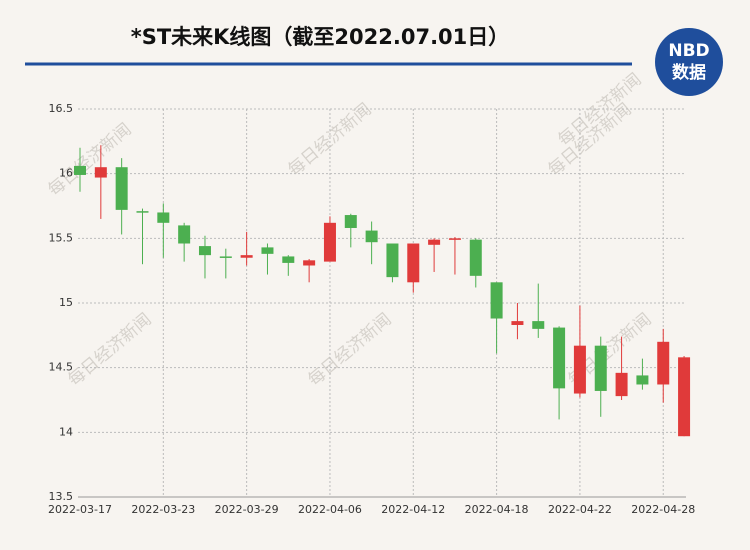  What do you see at coordinates (497, 509) in the screenshot?
I see `x-tick-label: 2022-04-18` at bounding box center [497, 509].